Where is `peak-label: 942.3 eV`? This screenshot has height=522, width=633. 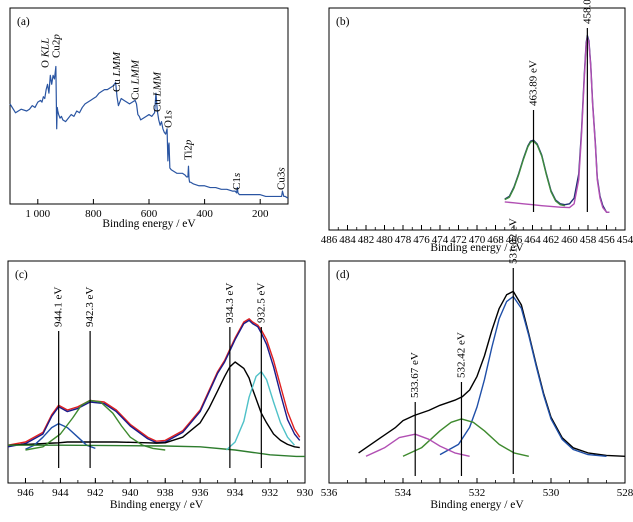
peak-label: 942.3 eV is located at coordinates (90, 307).